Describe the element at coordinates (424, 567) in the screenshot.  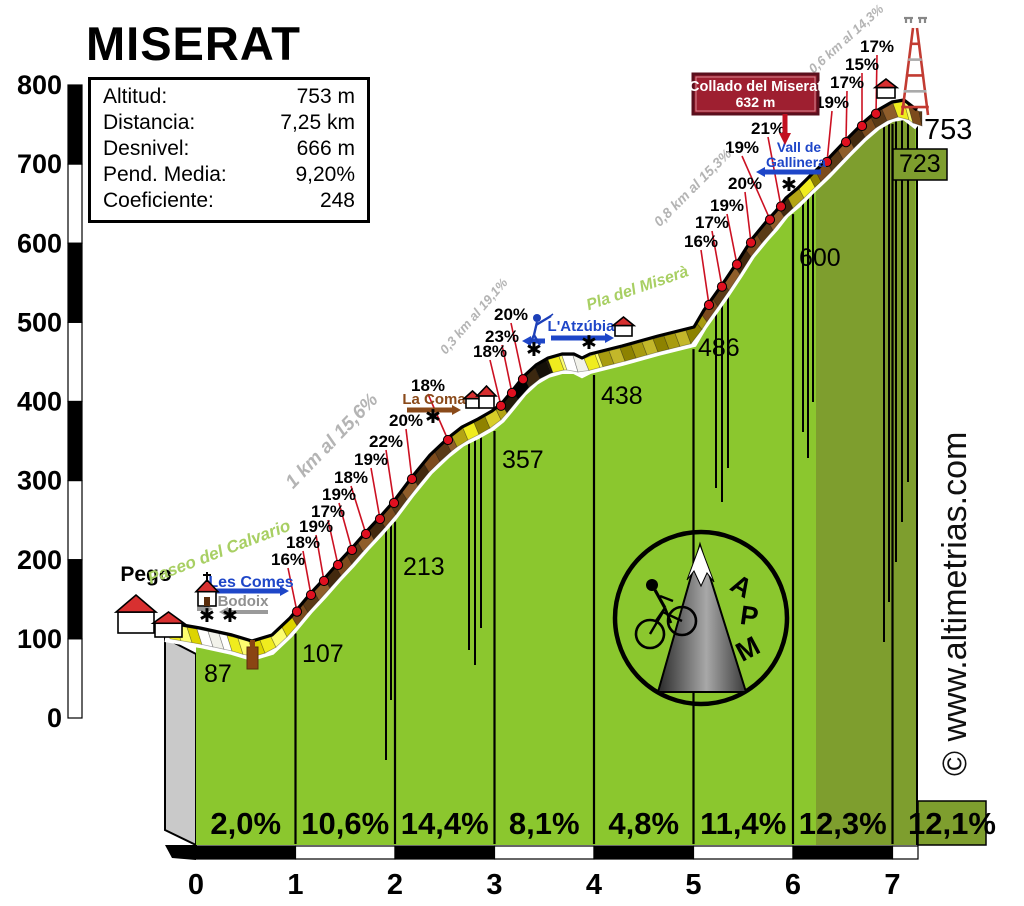
I see `altitude-label: 213` at that location.